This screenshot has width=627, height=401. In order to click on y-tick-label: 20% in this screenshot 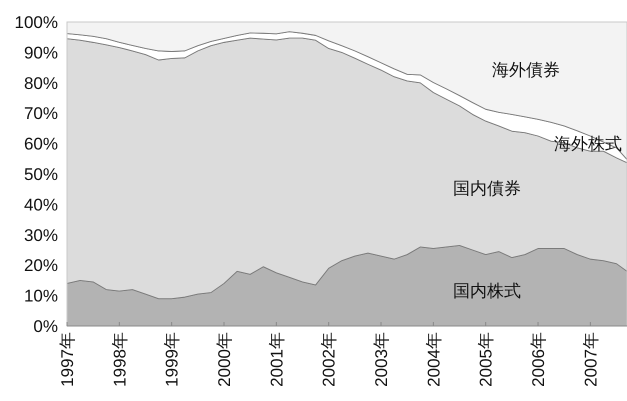, I will do `click(41, 266)`.